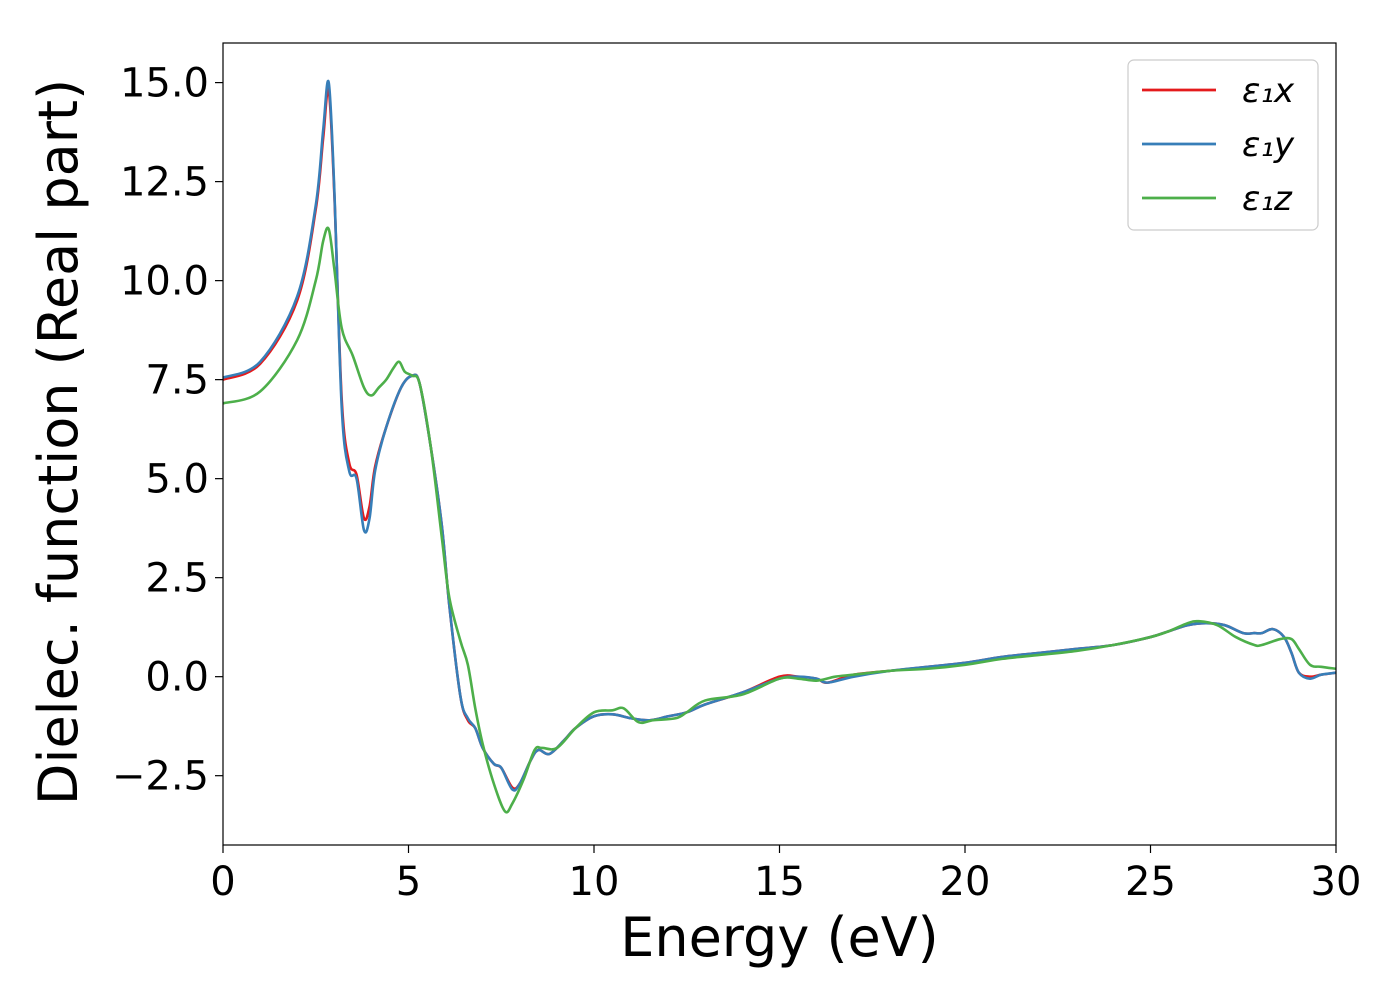 This screenshot has width=1400, height=1000. I want to click on y-tick-label: 15.0, so click(164, 84).